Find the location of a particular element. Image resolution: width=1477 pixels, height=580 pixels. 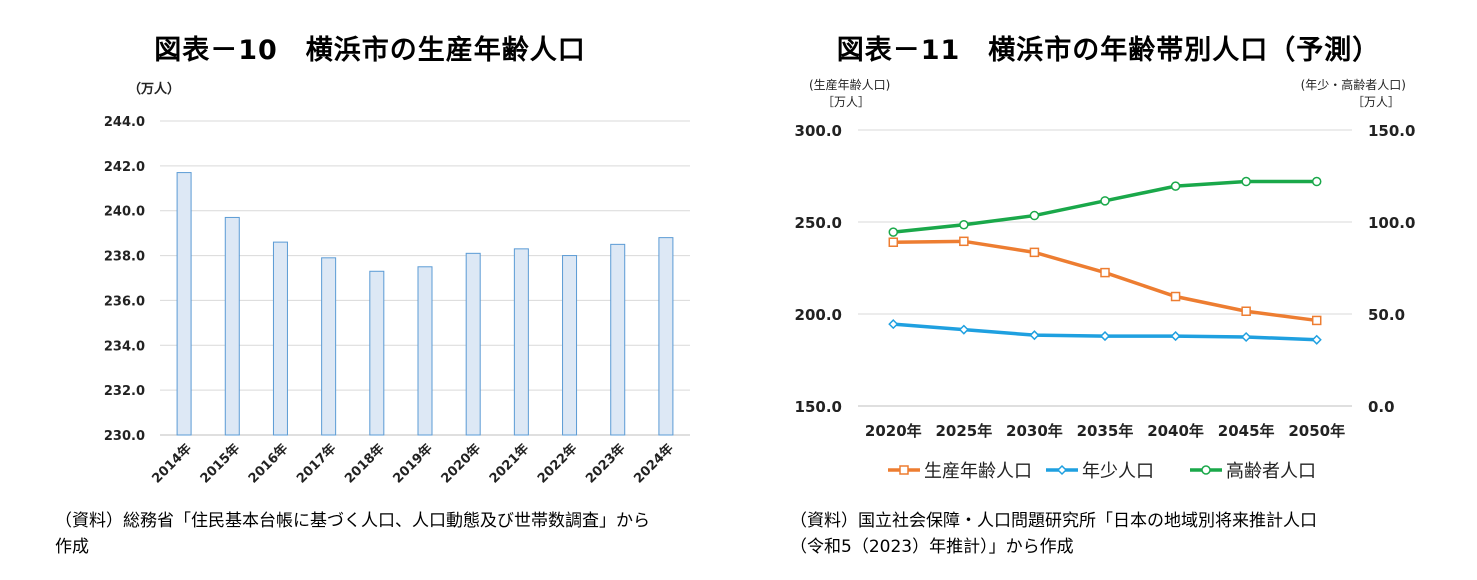

chart-title-right: 図表－11 横浜市の年齢帯別人口（予測） is located at coordinates (1108, 50).